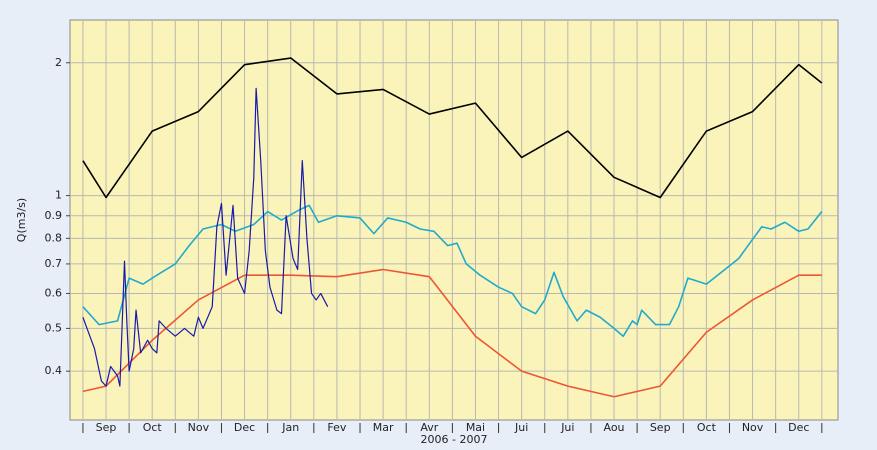  Describe the element at coordinates (54, 263) in the screenshot. I see `y-tick-label: 0.7` at that location.